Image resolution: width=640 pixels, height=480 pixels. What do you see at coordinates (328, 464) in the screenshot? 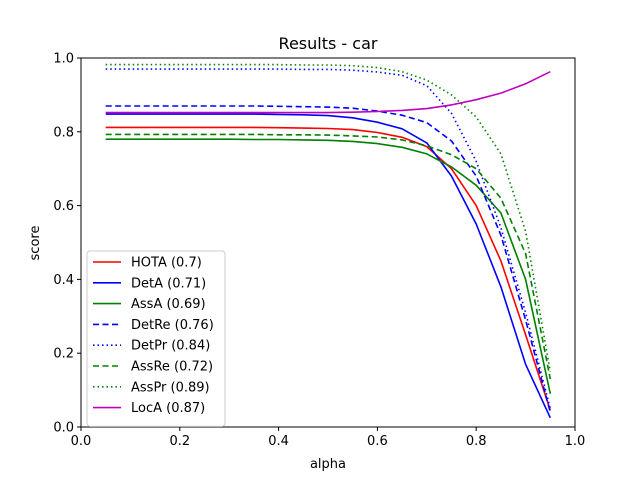
I see `x-axis-label: alpha` at bounding box center [328, 464].